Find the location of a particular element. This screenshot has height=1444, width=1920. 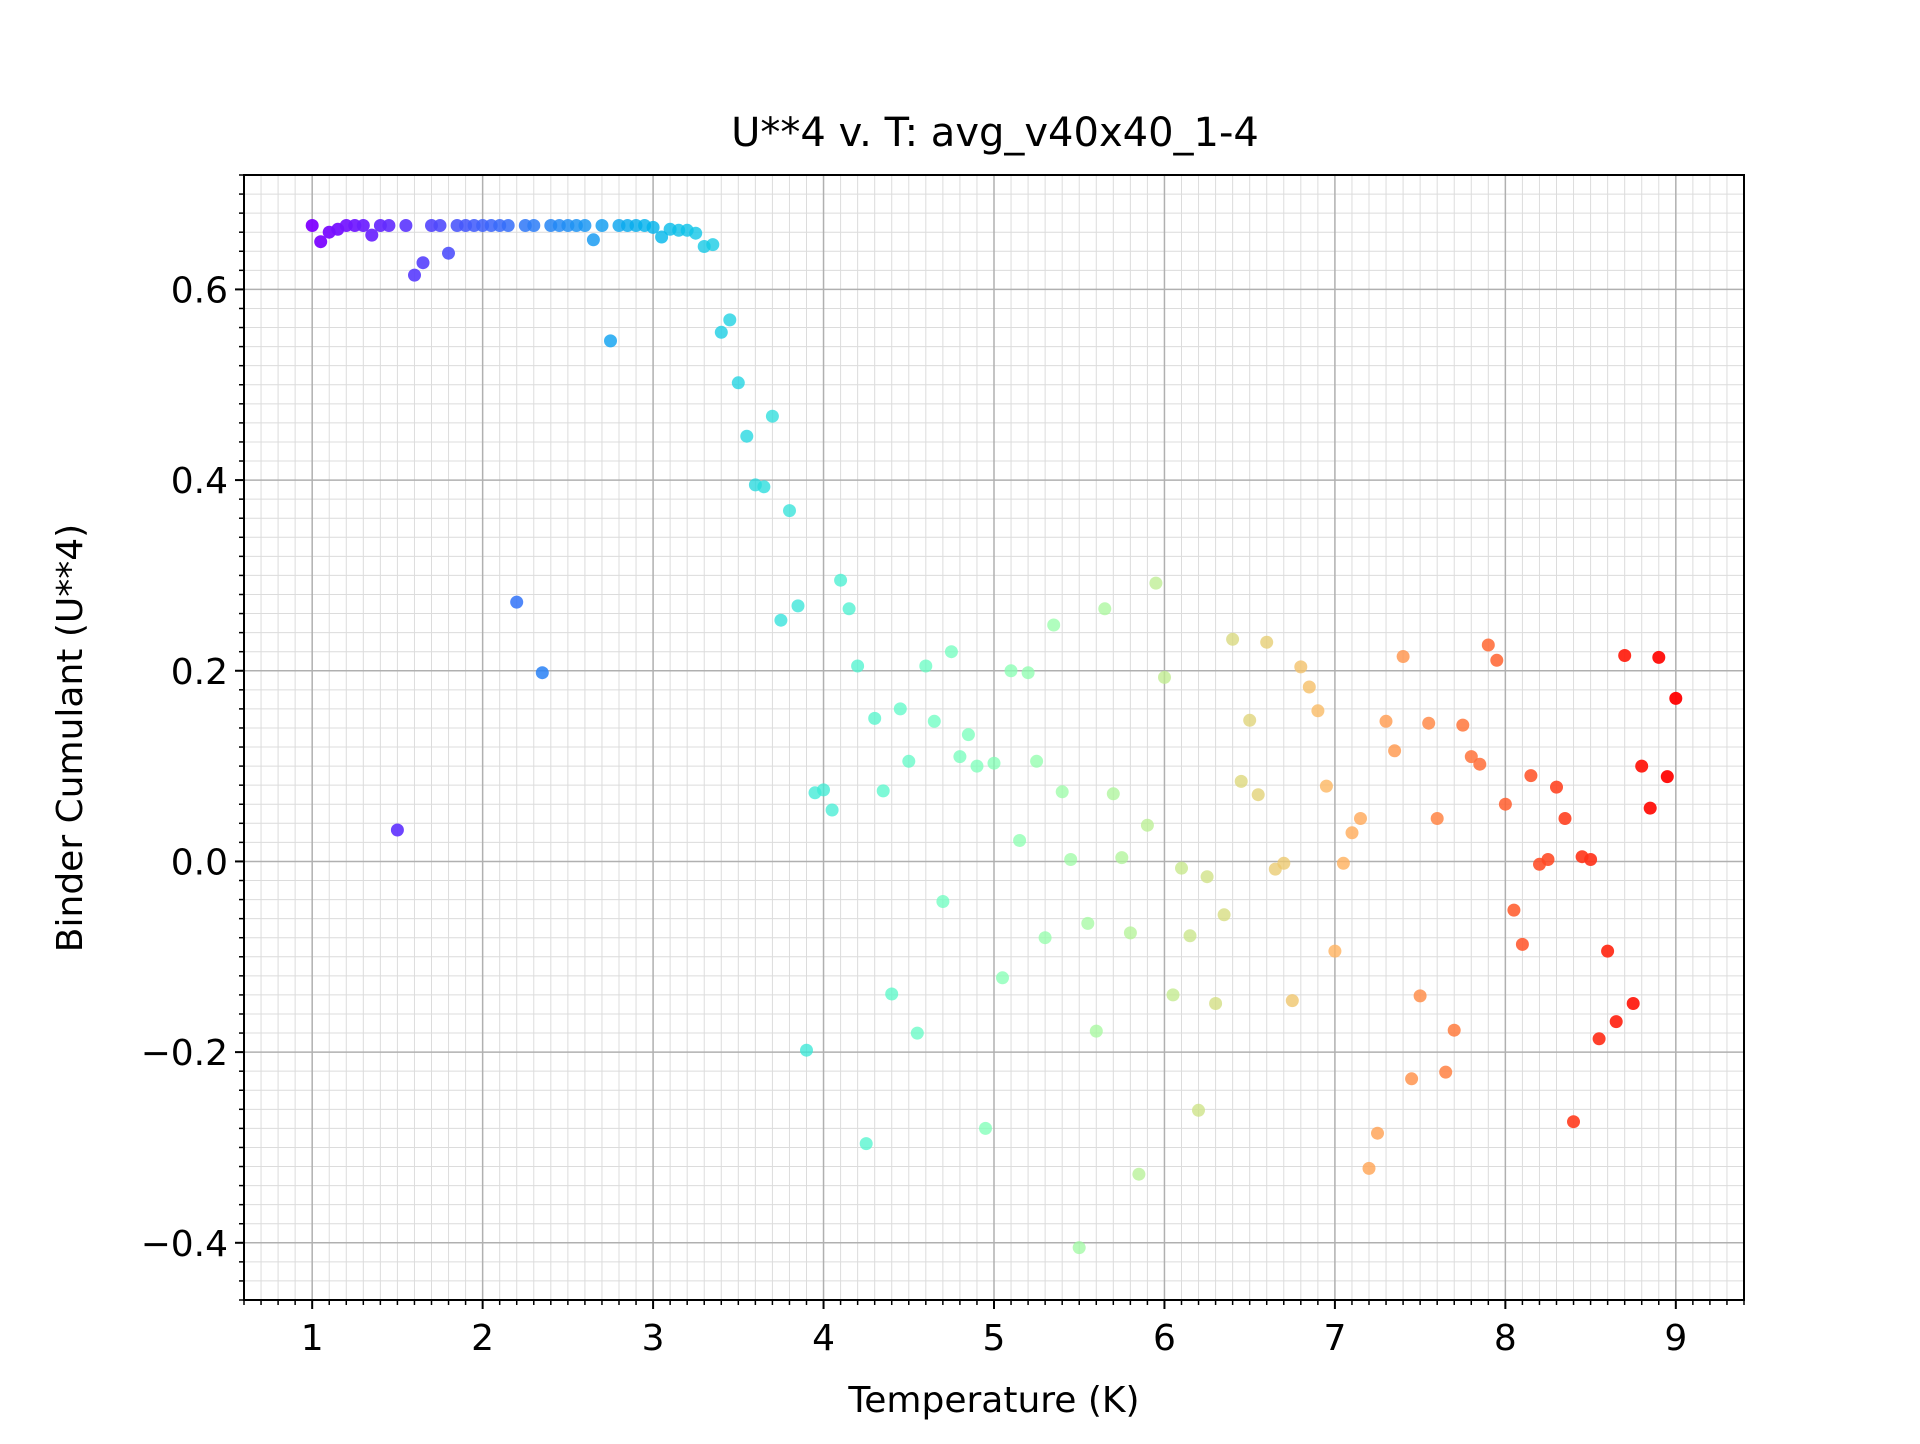

x-tick-label: 7 is located at coordinates (1334, 1338).